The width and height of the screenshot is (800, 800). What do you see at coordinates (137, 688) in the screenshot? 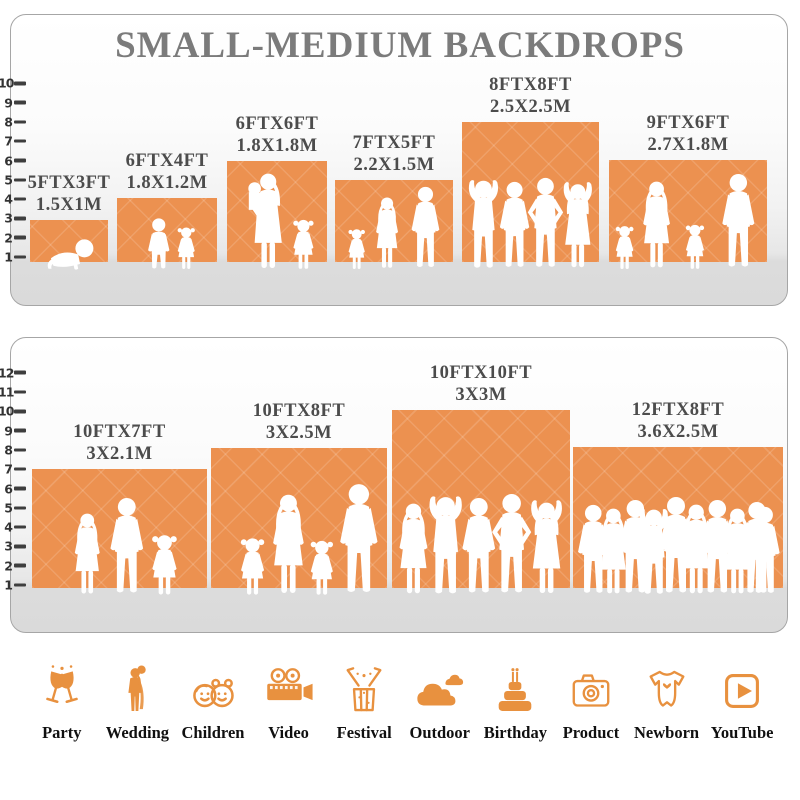
I see `wedding-couple-icon` at bounding box center [137, 688].